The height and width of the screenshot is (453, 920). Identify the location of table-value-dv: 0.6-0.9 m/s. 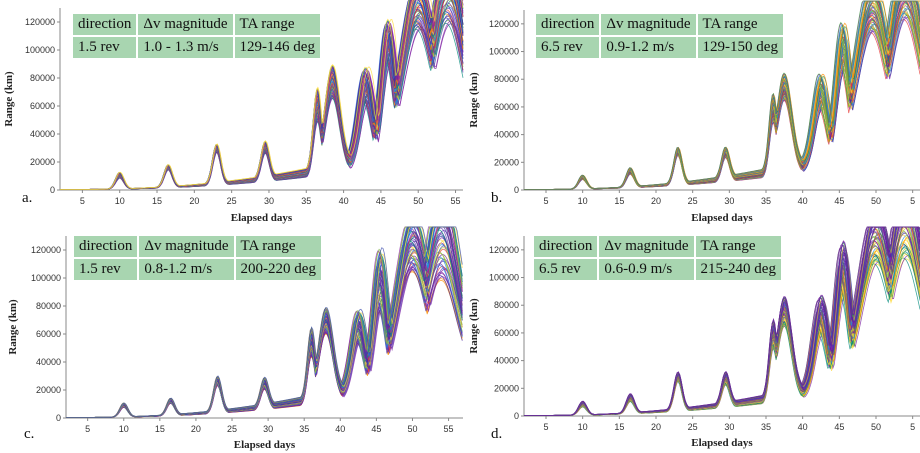
(647, 270).